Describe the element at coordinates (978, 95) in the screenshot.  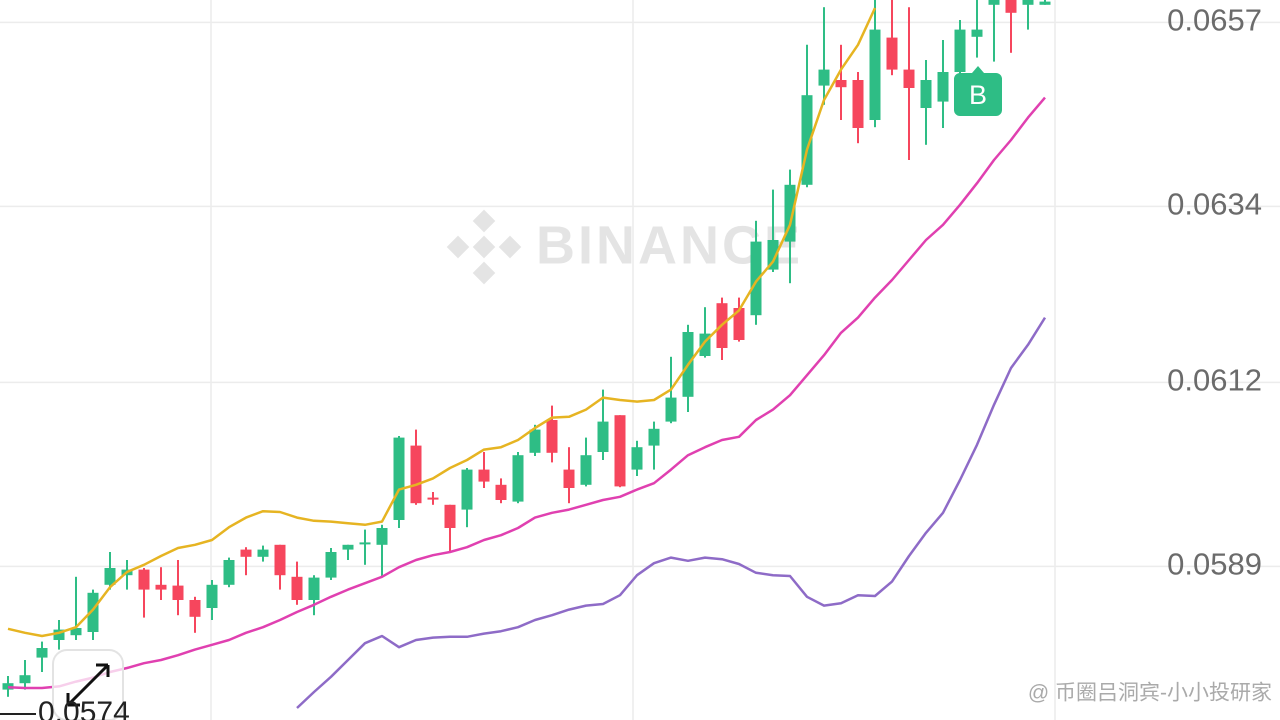
I see `trade-marker-label: B` at that location.